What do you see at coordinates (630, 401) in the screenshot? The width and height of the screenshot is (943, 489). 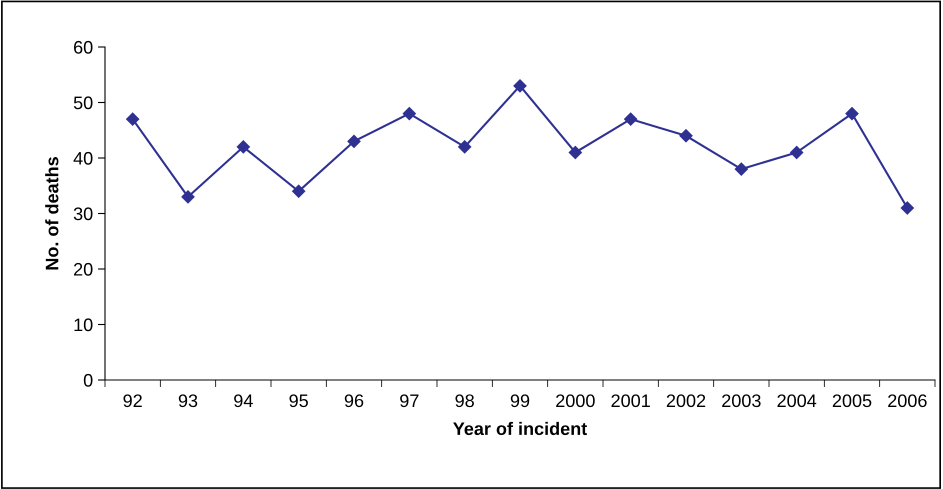 I see `x-tick-label: 2001` at bounding box center [630, 401].